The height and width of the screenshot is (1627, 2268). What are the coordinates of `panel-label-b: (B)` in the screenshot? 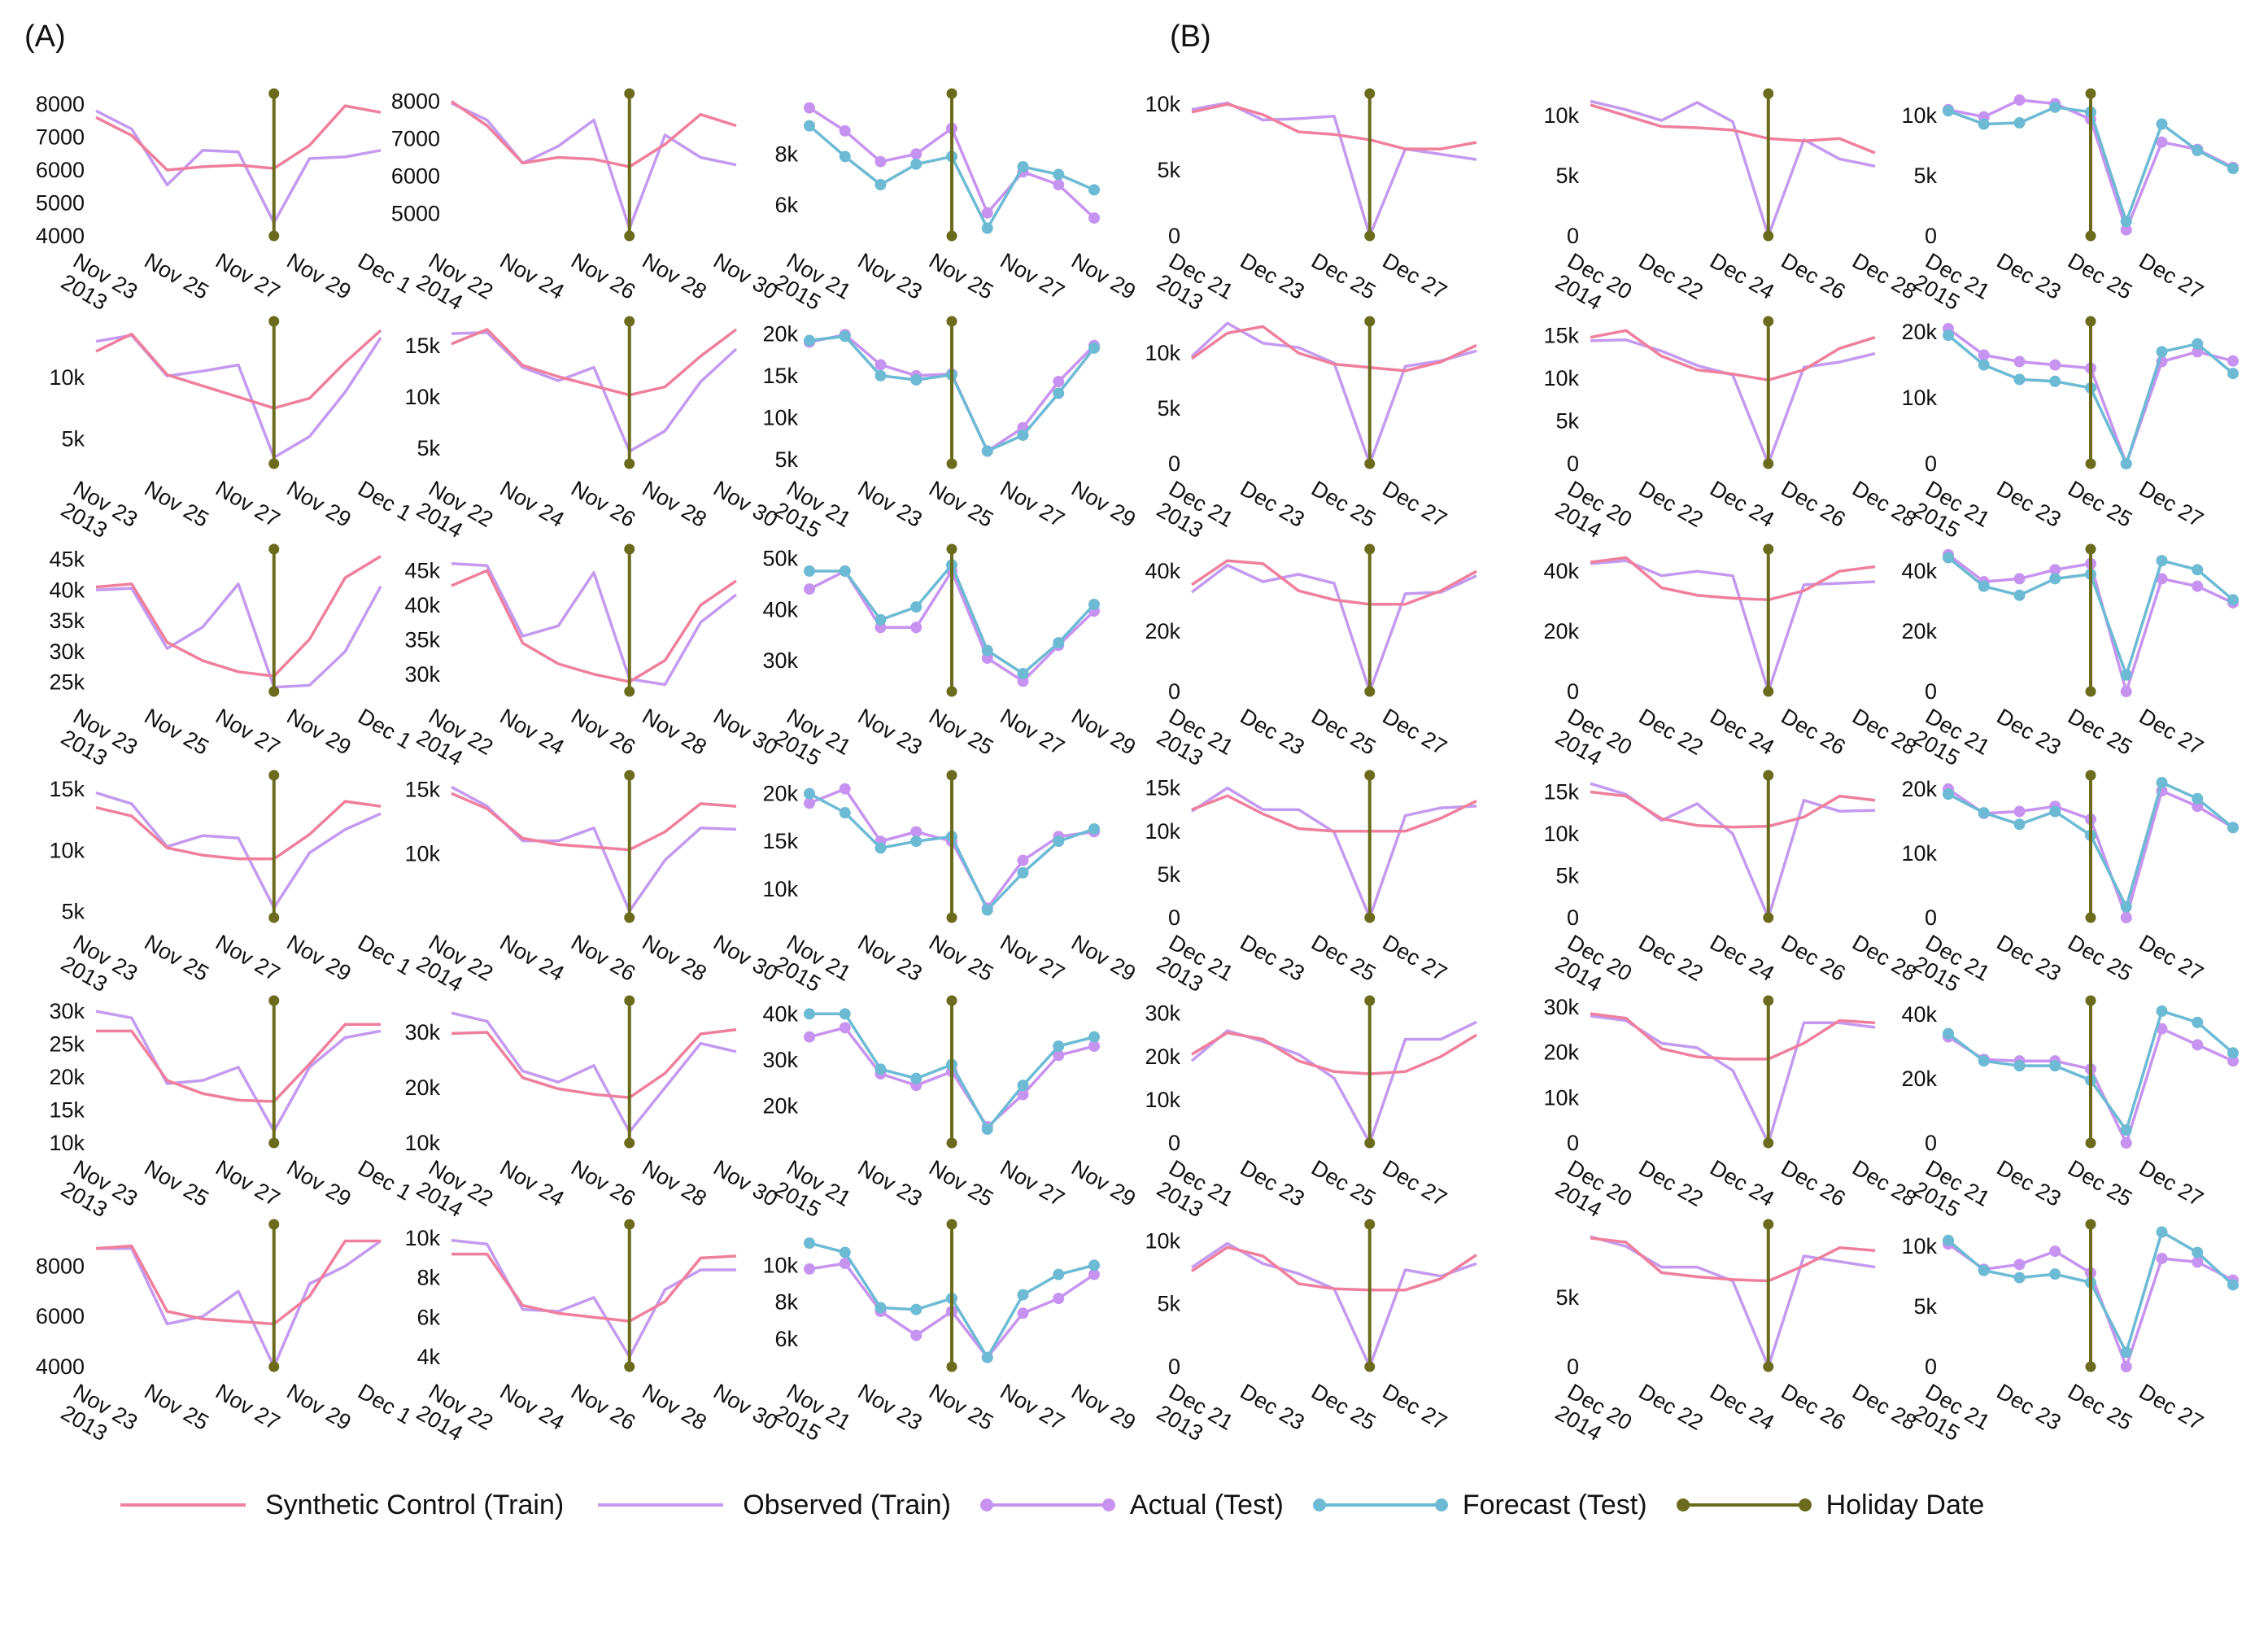 It's located at (1190, 37).